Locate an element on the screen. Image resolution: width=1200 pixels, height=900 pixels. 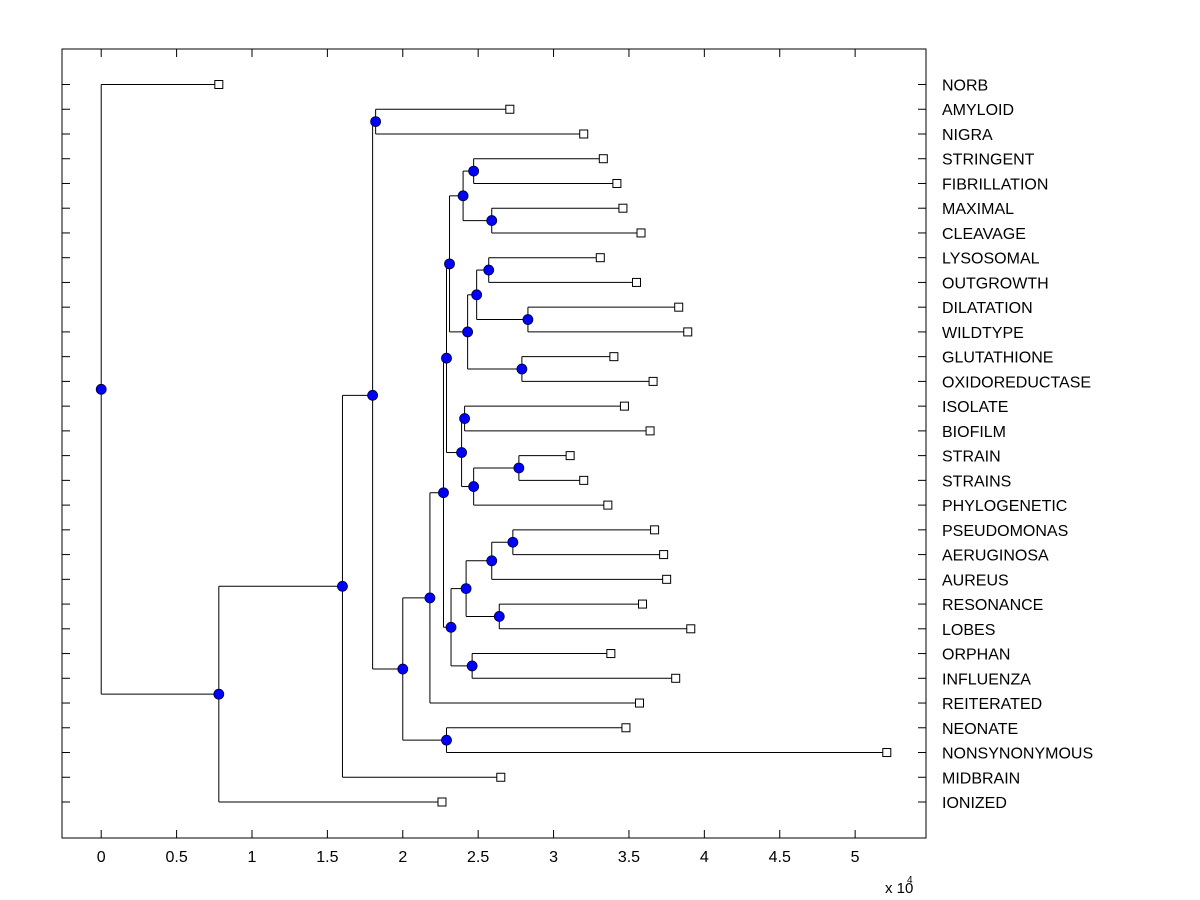
x-tick-label: 0.5 is located at coordinates (176, 857).